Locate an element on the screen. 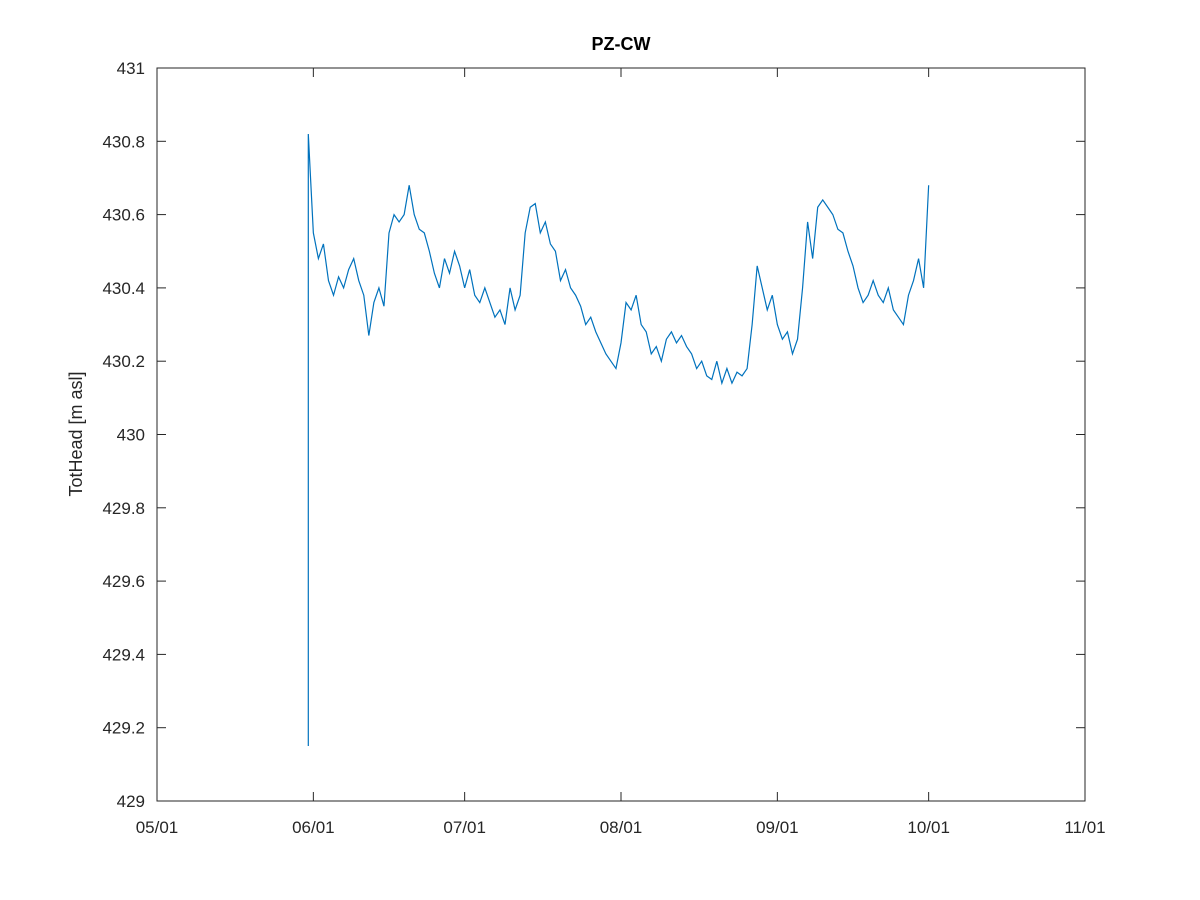 The image size is (1200, 900). x-tick-label: 08/01 is located at coordinates (621, 827).